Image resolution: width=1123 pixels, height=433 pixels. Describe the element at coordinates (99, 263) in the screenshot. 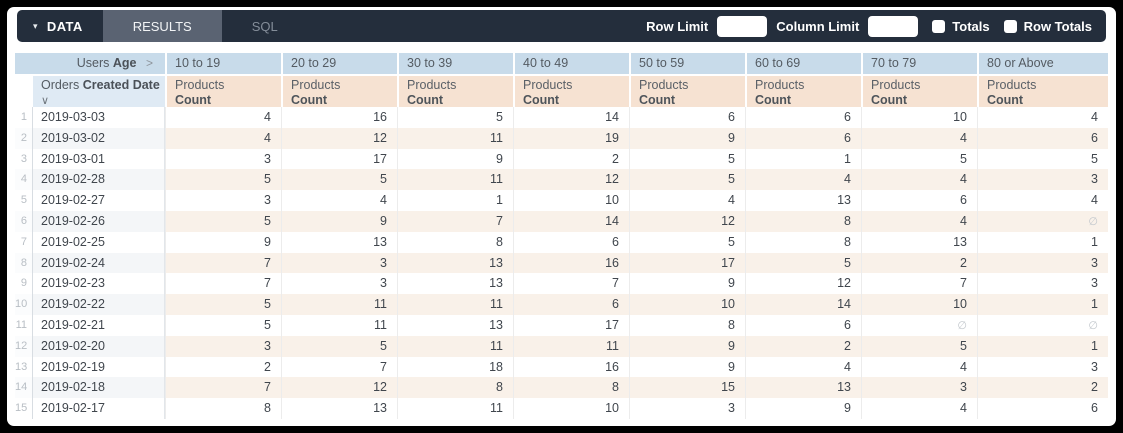

I see `date-cell: 2019-02-24` at that location.